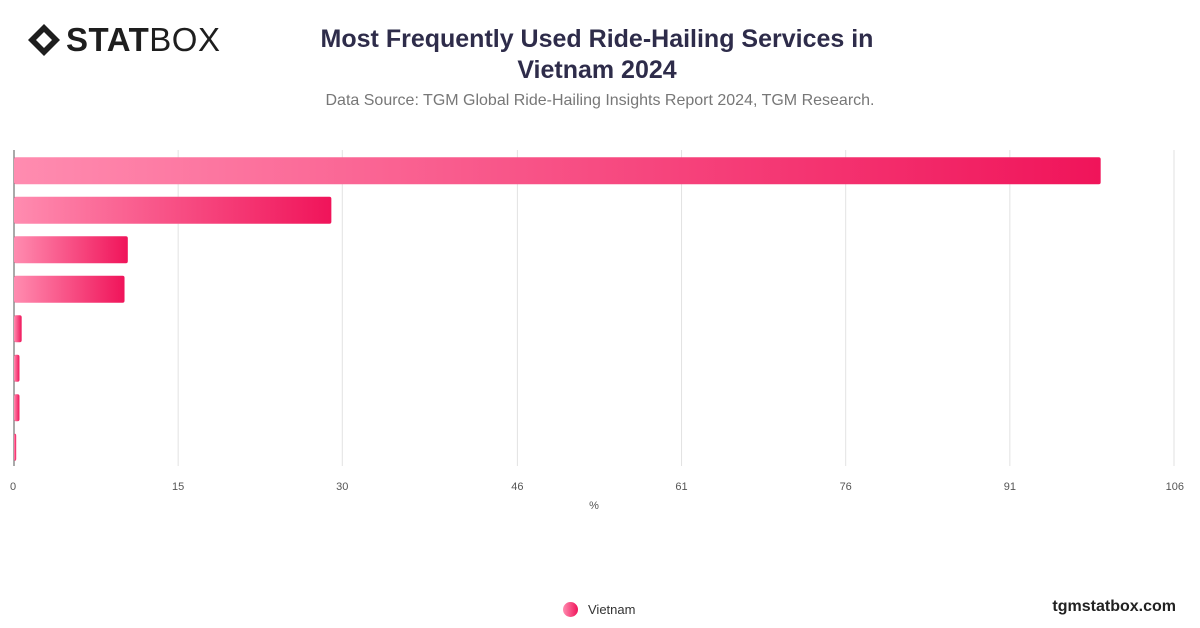 The width and height of the screenshot is (1200, 628). I want to click on logo-text: STATBOX, so click(143, 40).